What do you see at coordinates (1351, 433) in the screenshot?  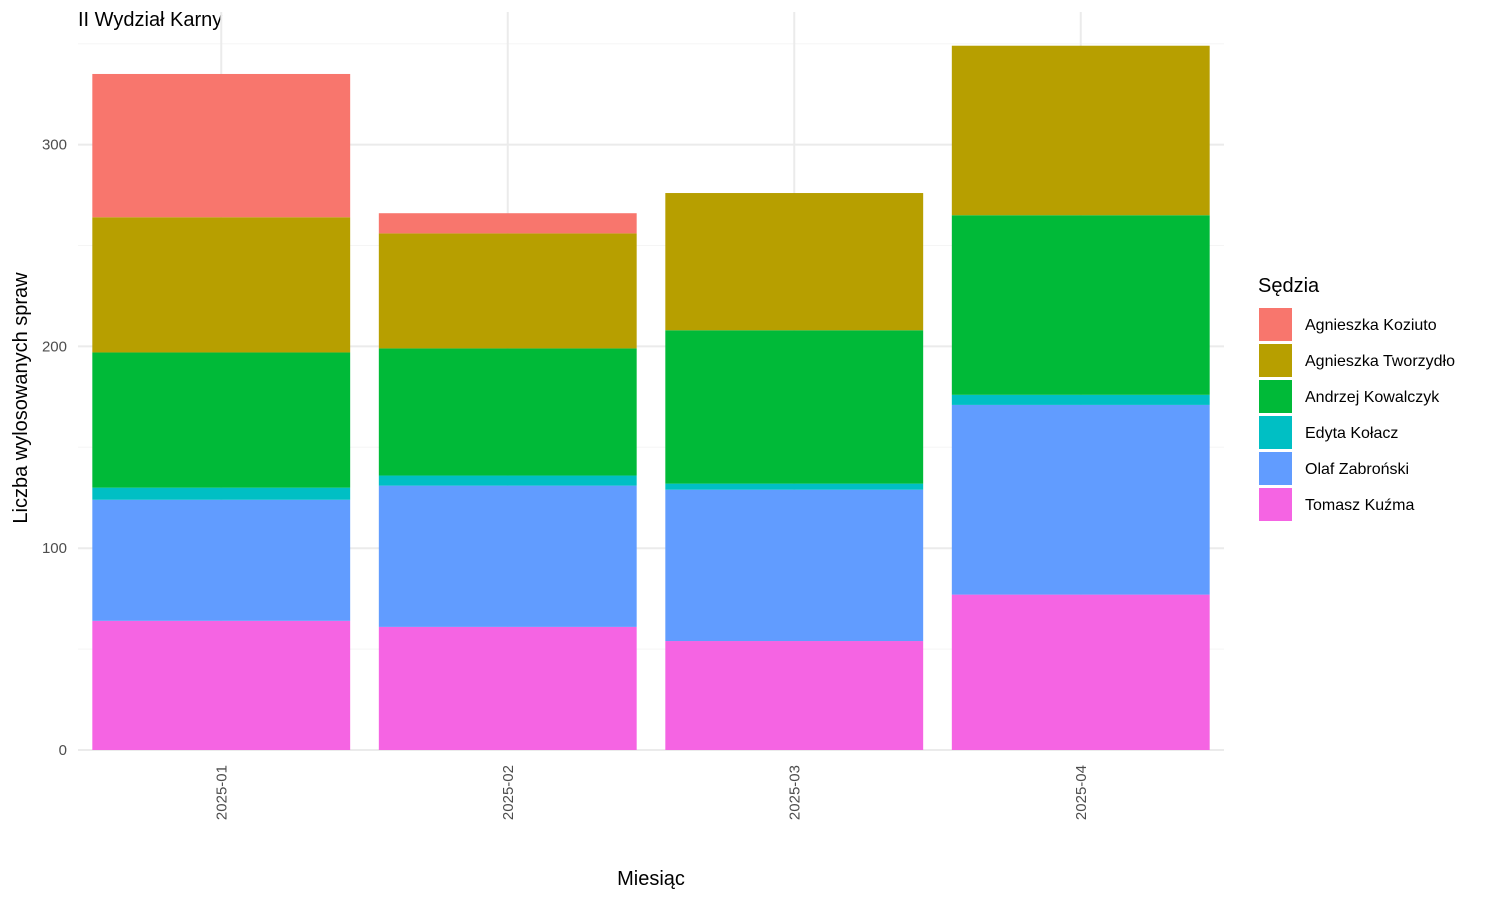 I see `legend-label: Edyta Kołacz` at bounding box center [1351, 433].